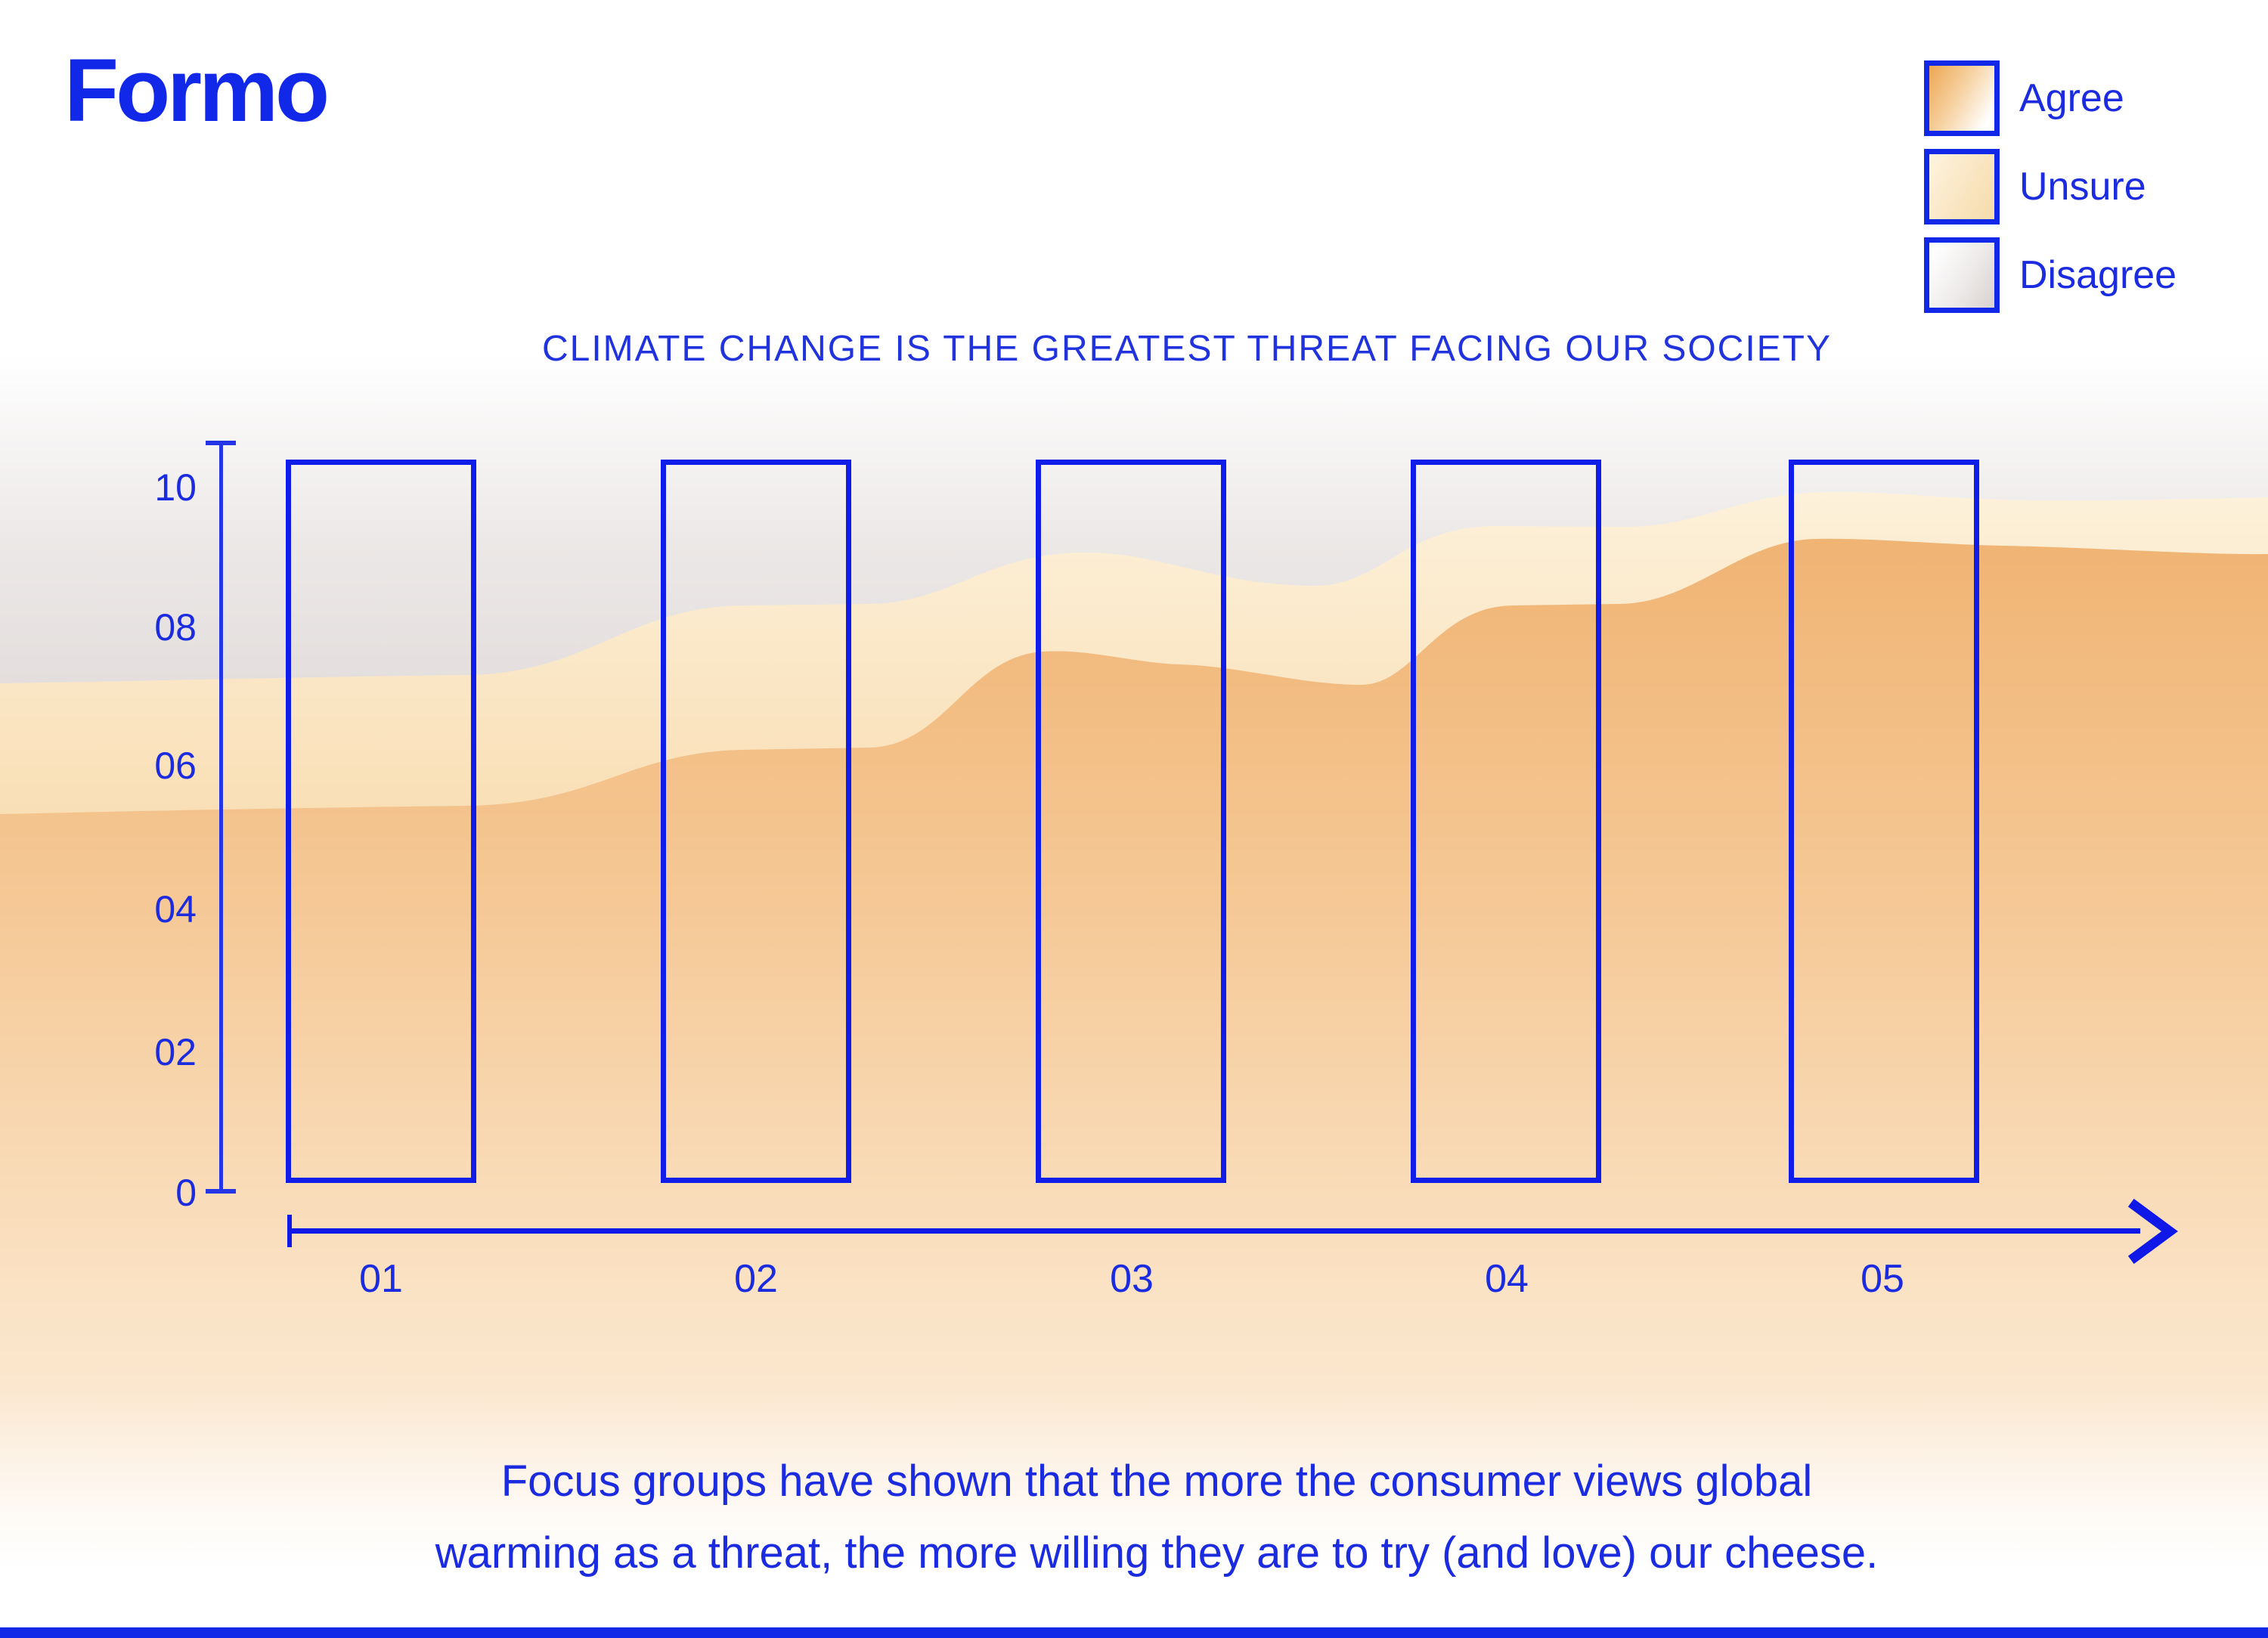 The image size is (2268, 1638). What do you see at coordinates (175, 487) in the screenshot?
I see `y-tick-10: 10` at bounding box center [175, 487].